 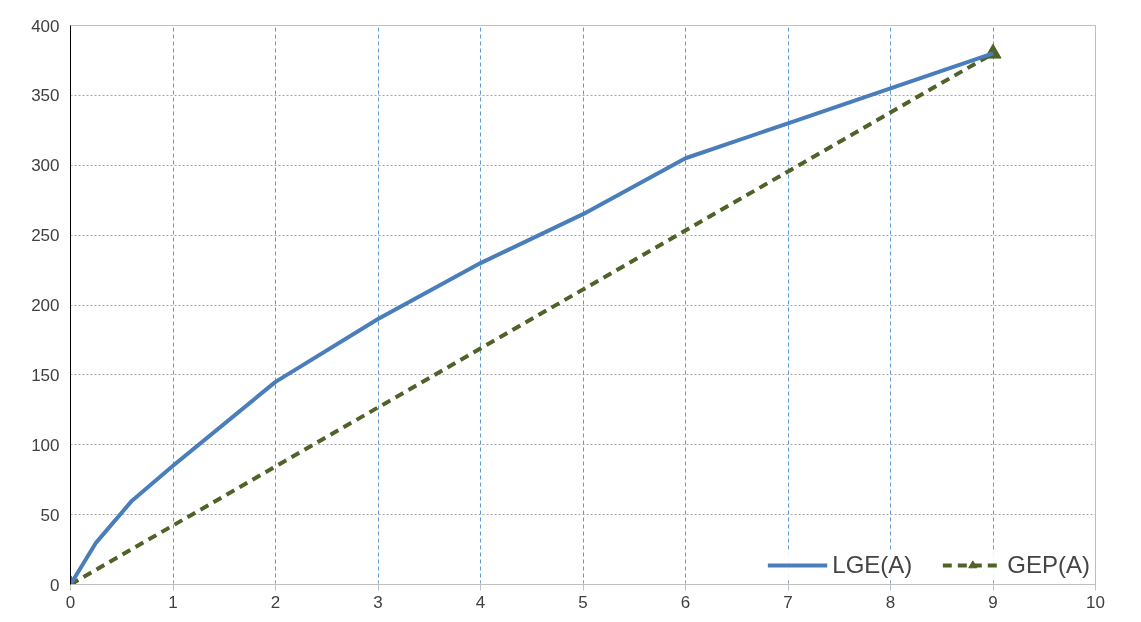 I want to click on x-tick-label: 8, so click(x=890, y=602).